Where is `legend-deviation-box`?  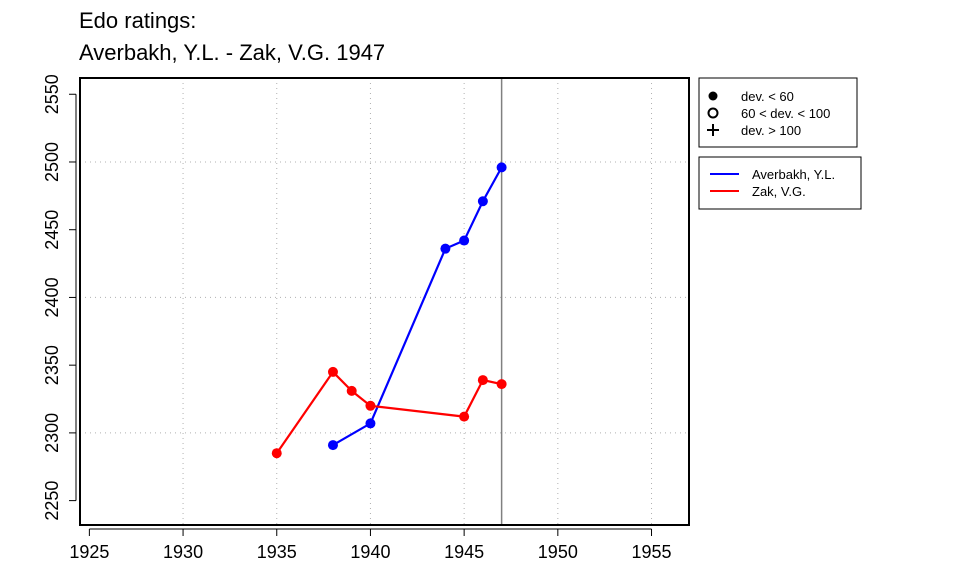
legend-deviation-box is located at coordinates (778, 112).